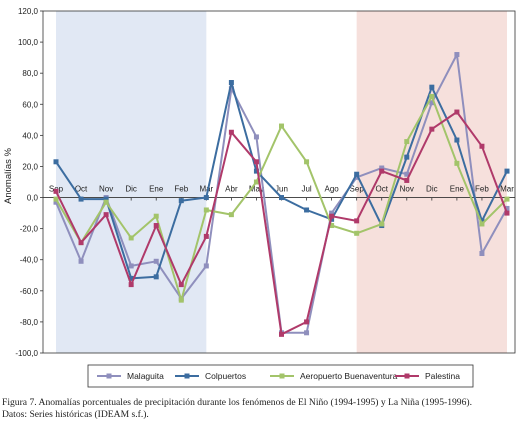 Image resolution: width=527 pixels, height=431 pixels. Describe the element at coordinates (131, 189) in the screenshot. I see `x-tick-label: Dic` at that location.